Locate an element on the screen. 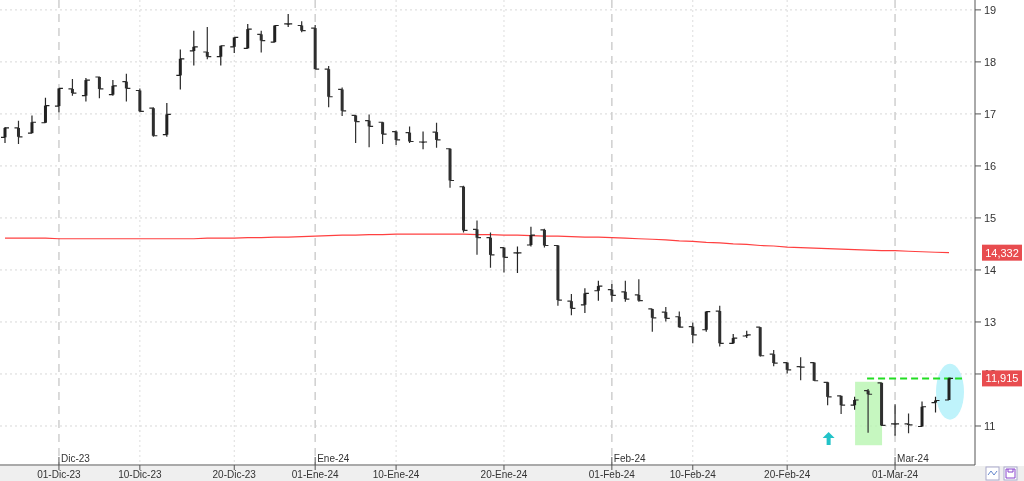 The width and height of the screenshot is (1024, 481). y-tick-label: 19 is located at coordinates (990, 9).